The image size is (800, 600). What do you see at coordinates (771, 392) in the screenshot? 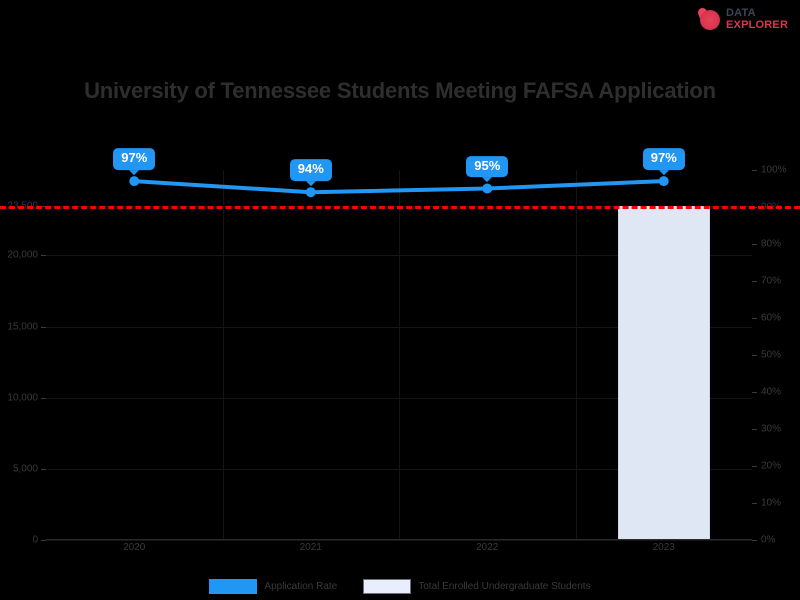
I see `y-right-tick-label: 40%` at bounding box center [771, 392].